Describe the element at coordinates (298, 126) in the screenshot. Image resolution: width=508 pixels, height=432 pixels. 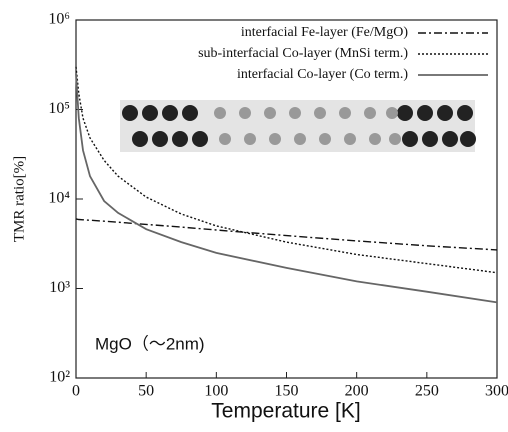
I see `inset-structure` at that location.